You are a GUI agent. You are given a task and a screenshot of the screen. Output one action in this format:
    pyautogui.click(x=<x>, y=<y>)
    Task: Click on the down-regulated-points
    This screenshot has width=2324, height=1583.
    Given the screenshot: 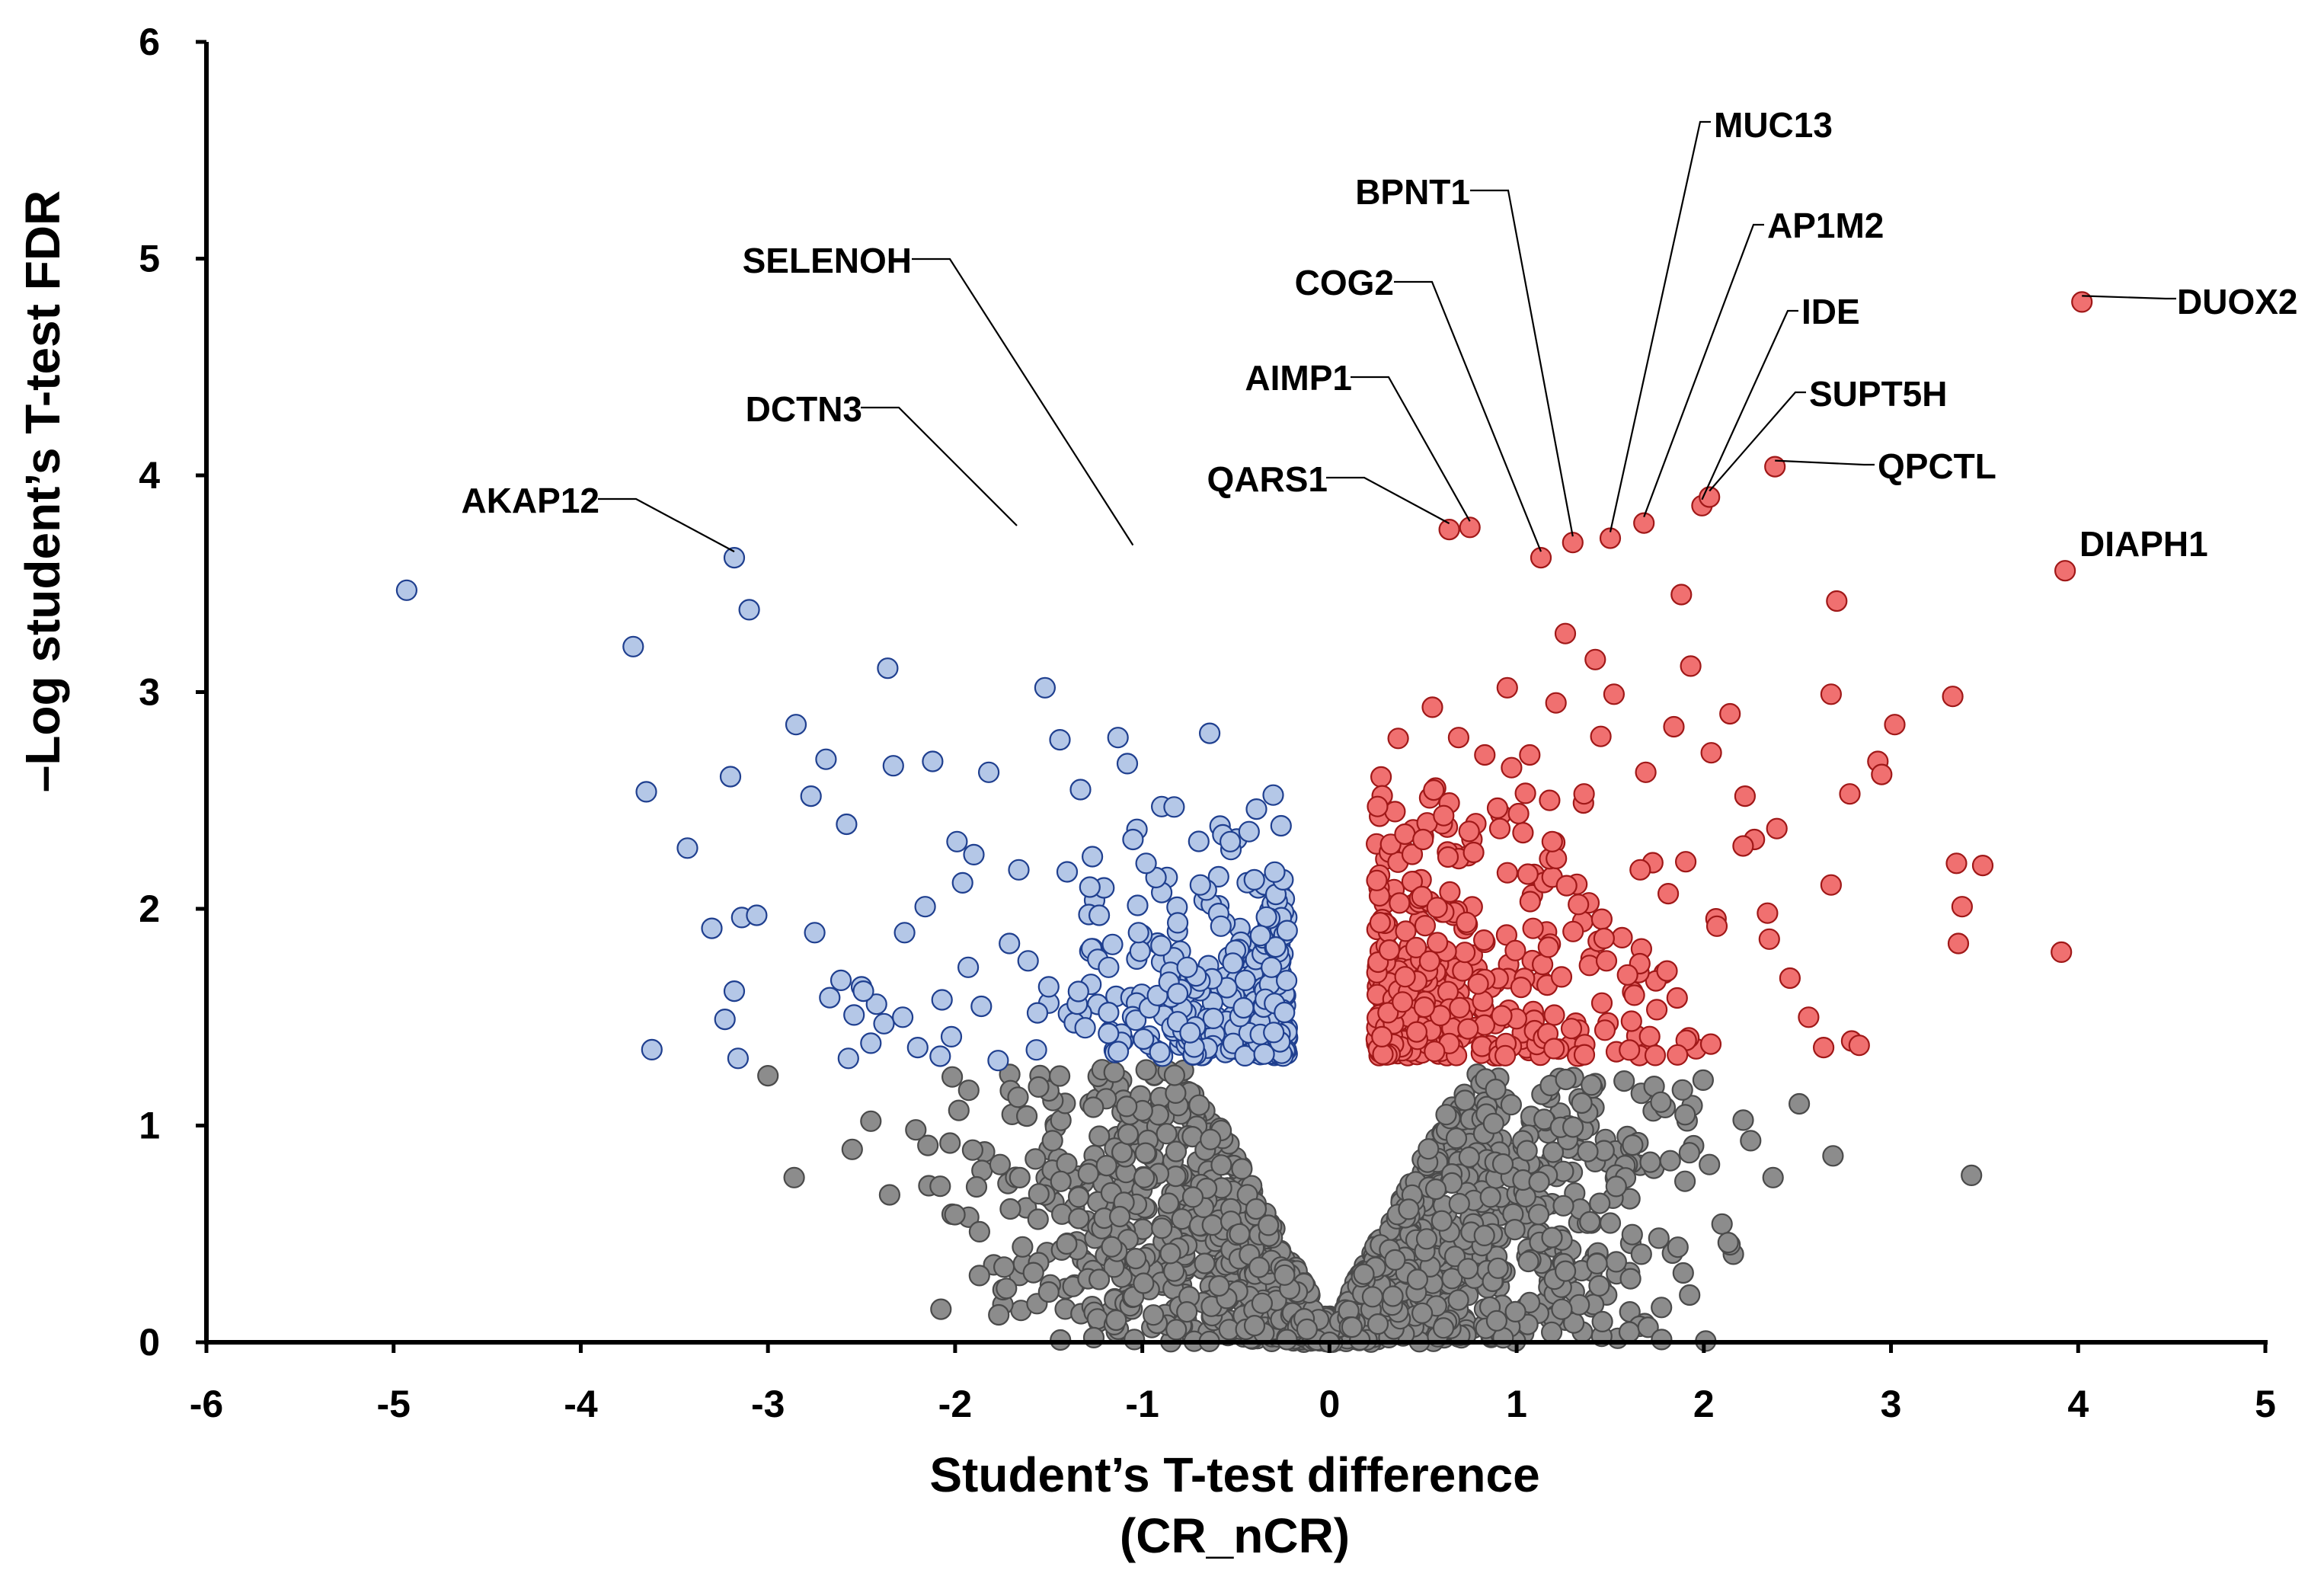 What is the action you would take?
    pyautogui.click(x=847, y=809)
    